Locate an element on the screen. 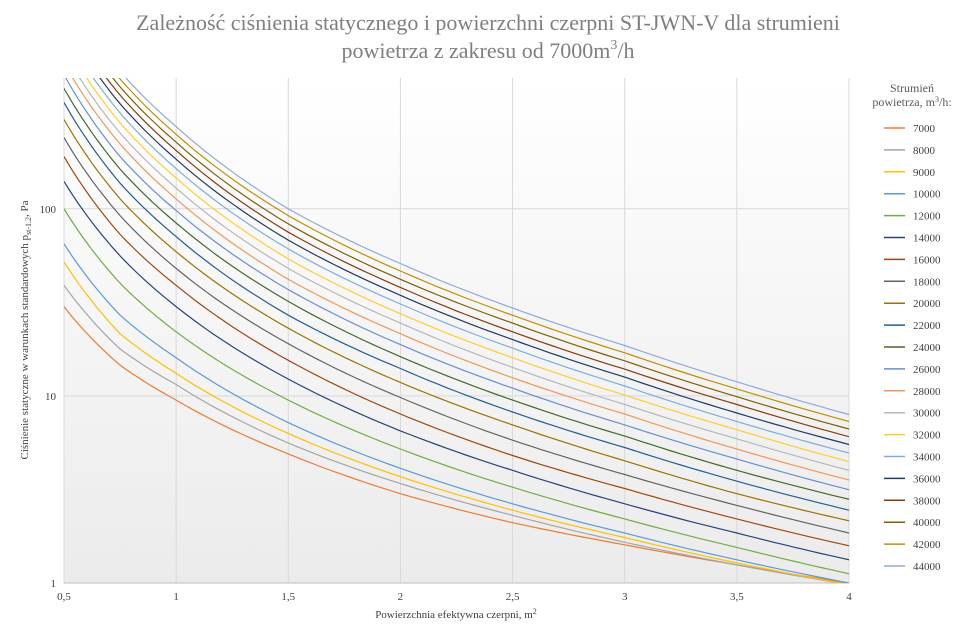 The width and height of the screenshot is (976, 637). y-tick-label: 100 is located at coordinates (48, 210).